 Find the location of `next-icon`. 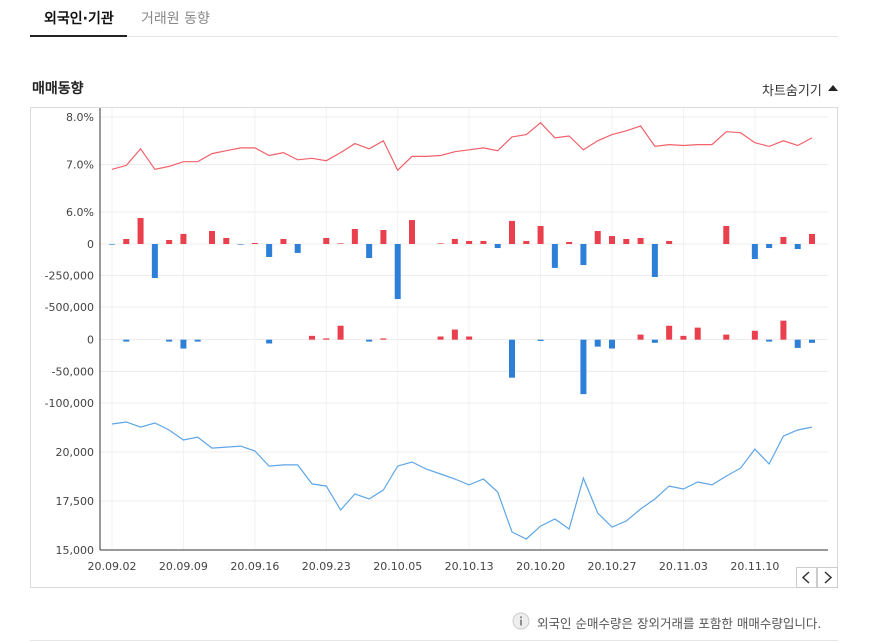

next-icon is located at coordinates (828, 577).